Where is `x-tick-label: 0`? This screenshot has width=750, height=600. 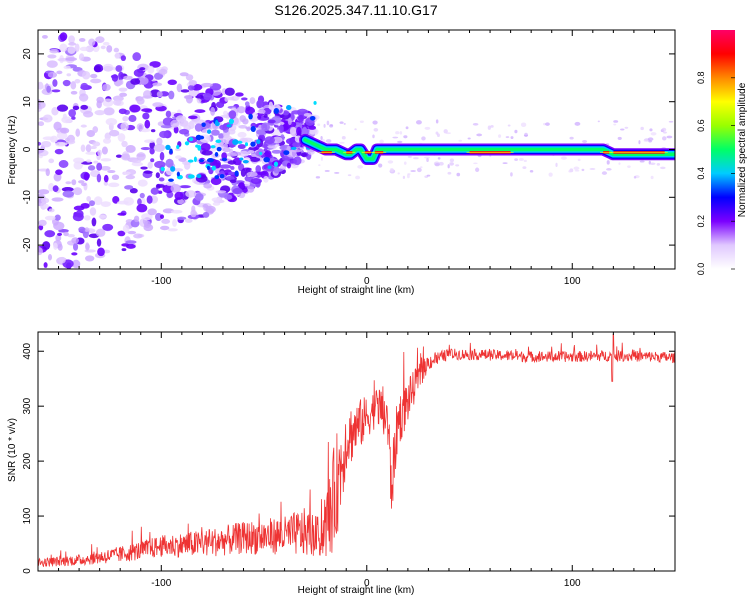 x-tick-label: 0 is located at coordinates (367, 281).